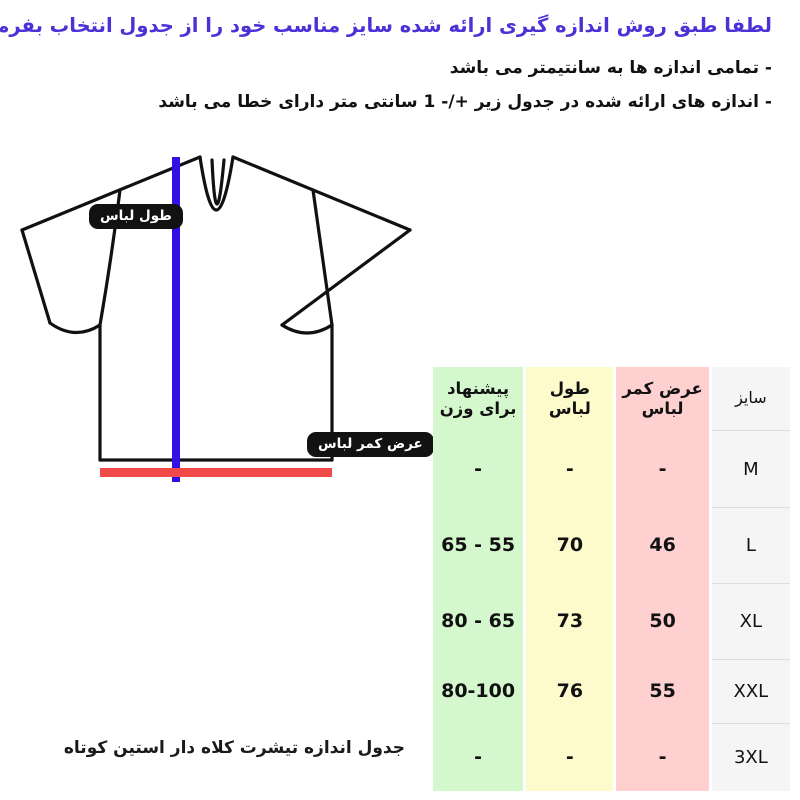 The image size is (800, 800). I want to click on right-sleeve-outer, so click(346, 277).